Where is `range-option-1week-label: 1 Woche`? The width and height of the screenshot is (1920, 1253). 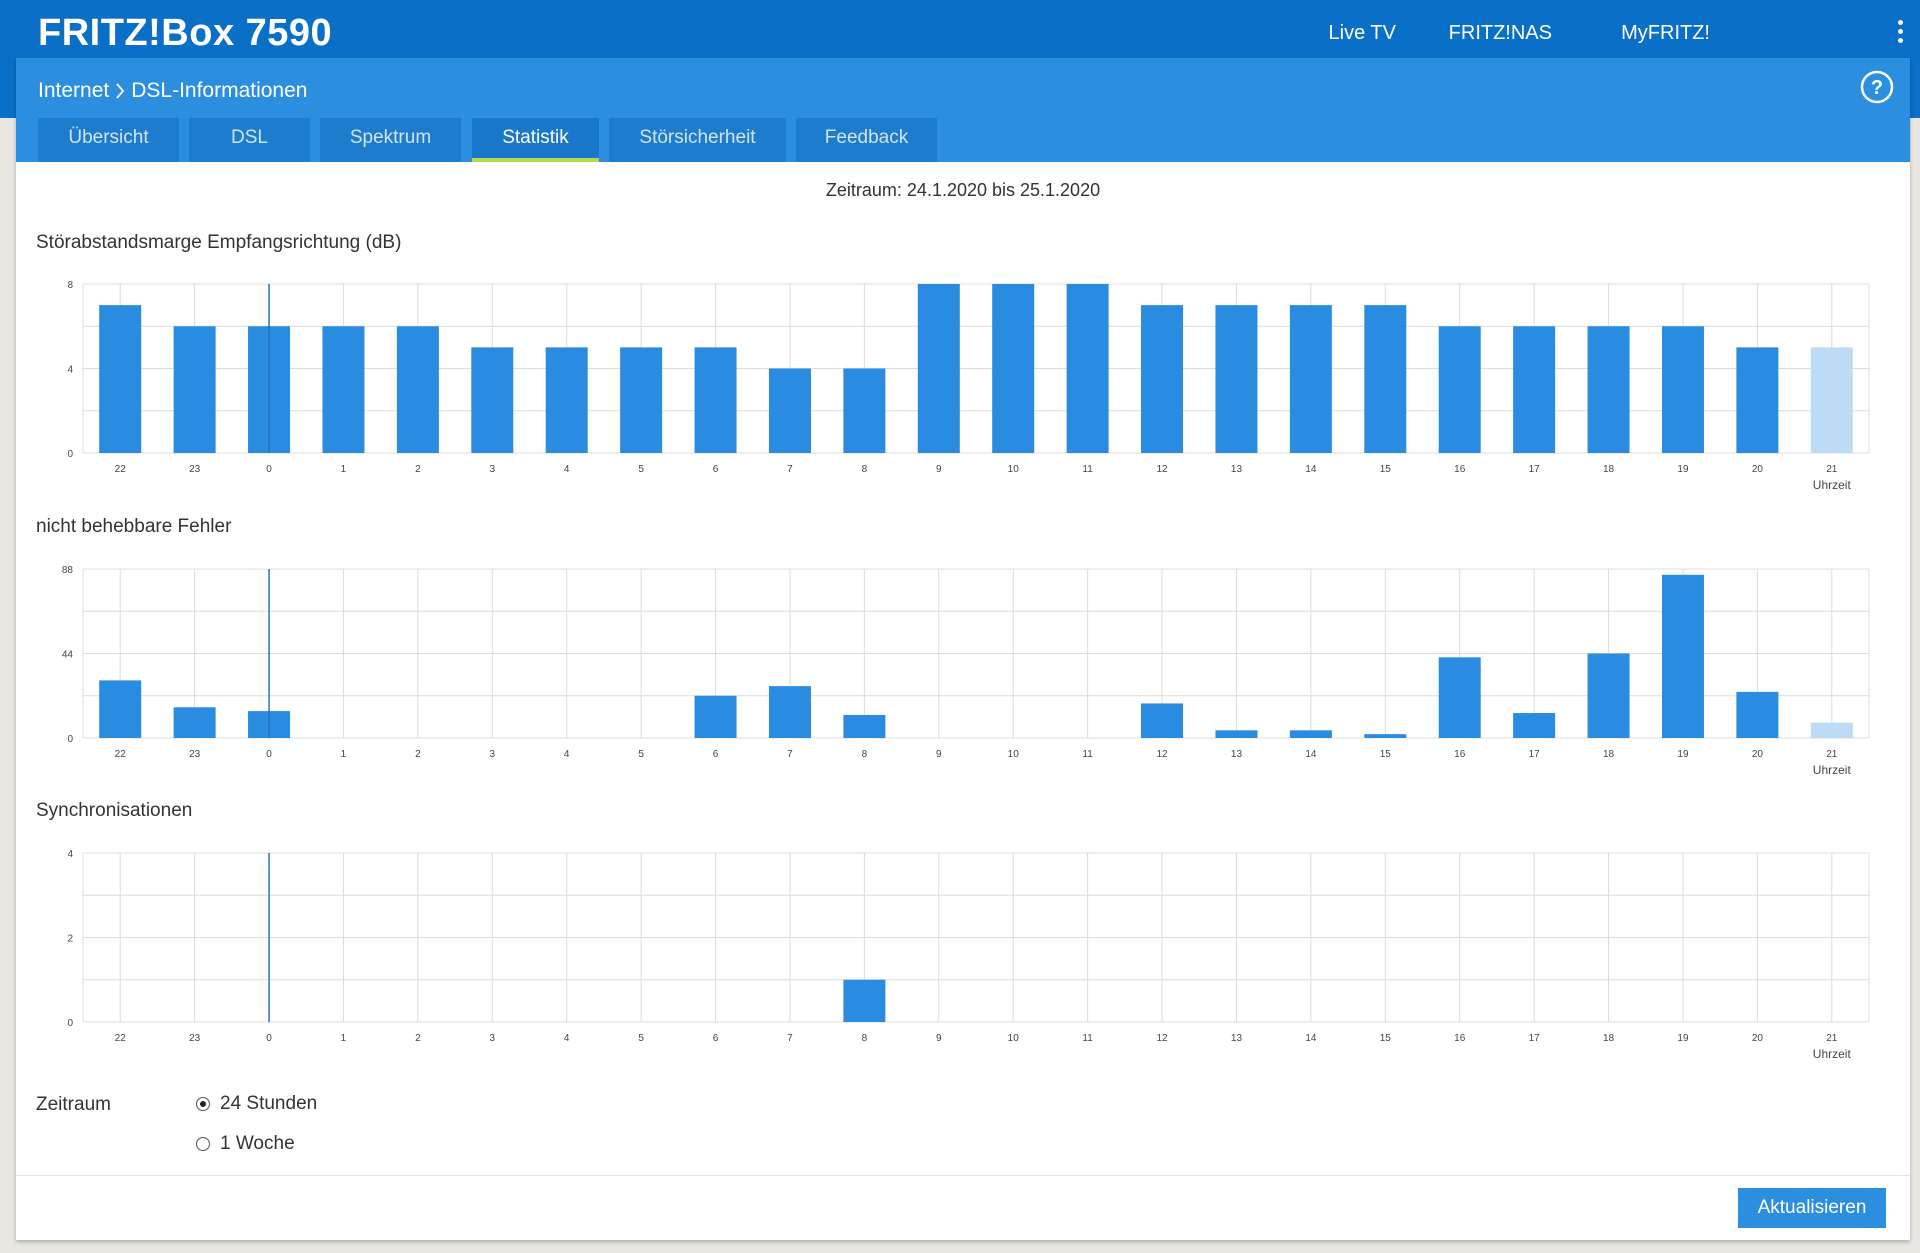 range-option-1week-label: 1 Woche is located at coordinates (257, 1143).